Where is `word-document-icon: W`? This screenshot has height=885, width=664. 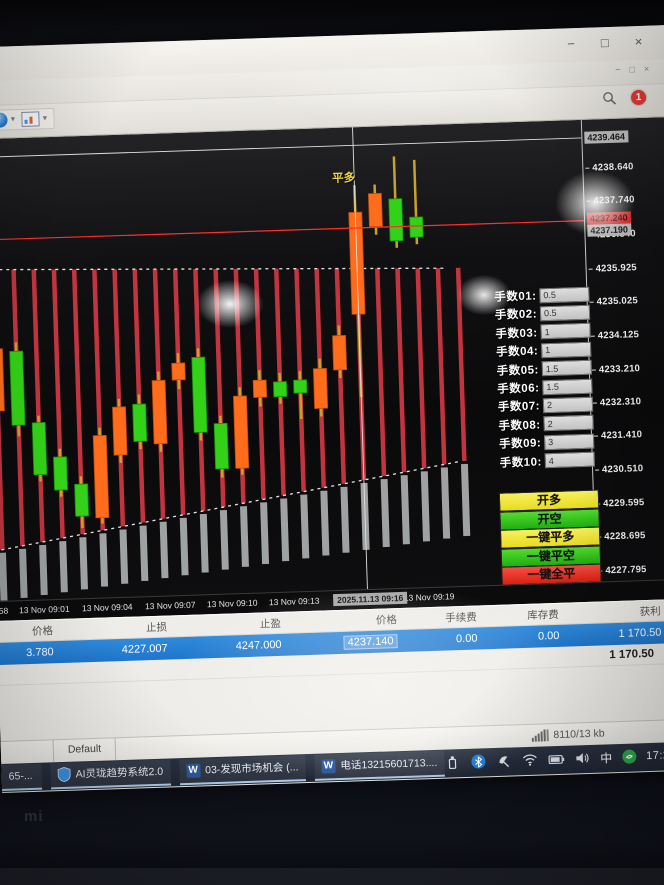
word-document-icon: W is located at coordinates (193, 770).